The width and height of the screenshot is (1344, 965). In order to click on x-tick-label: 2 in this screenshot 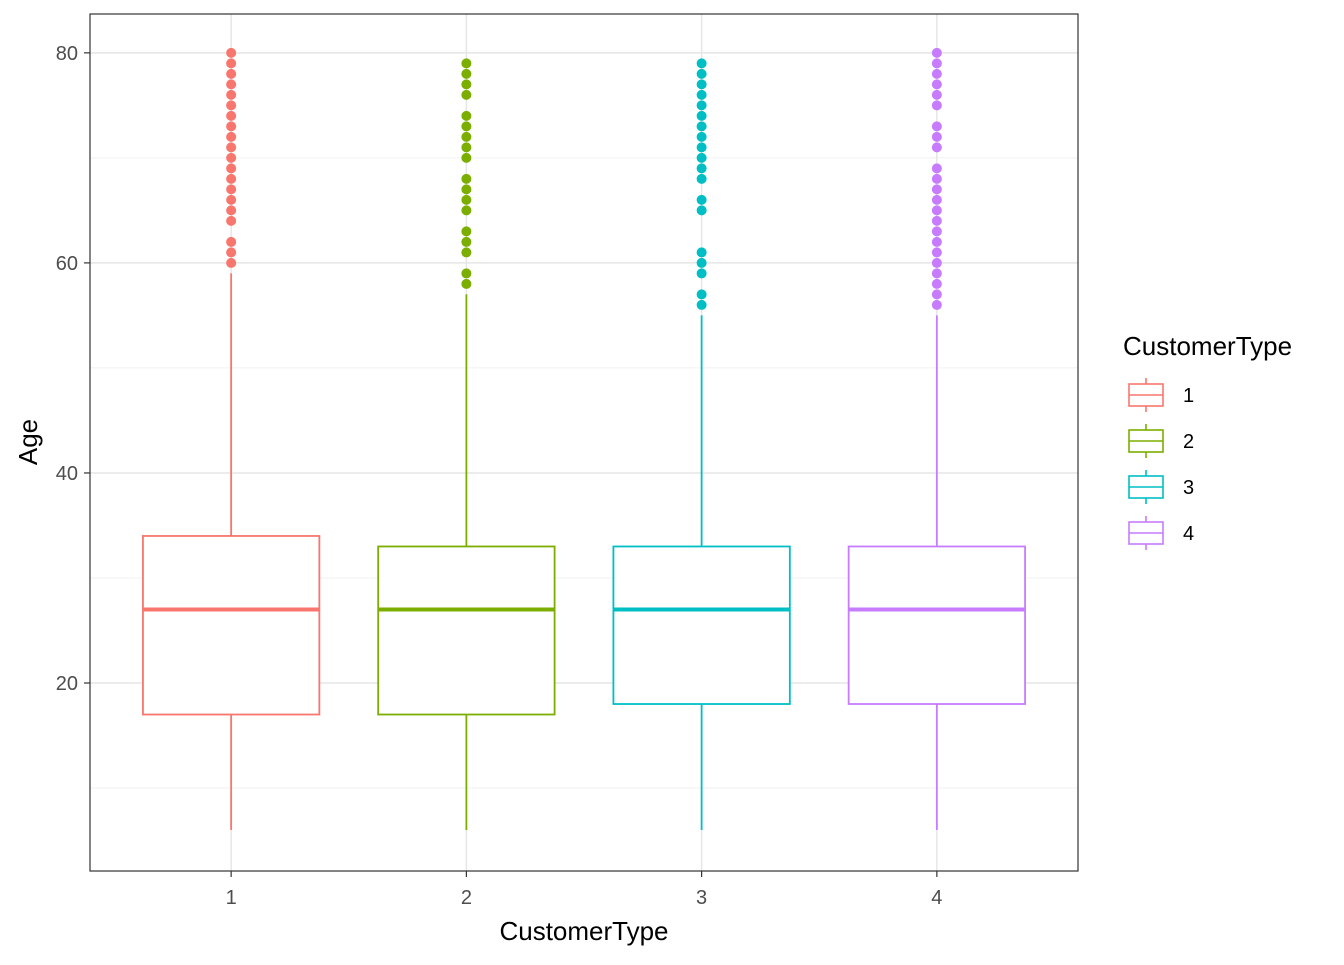, I will do `click(466, 898)`.